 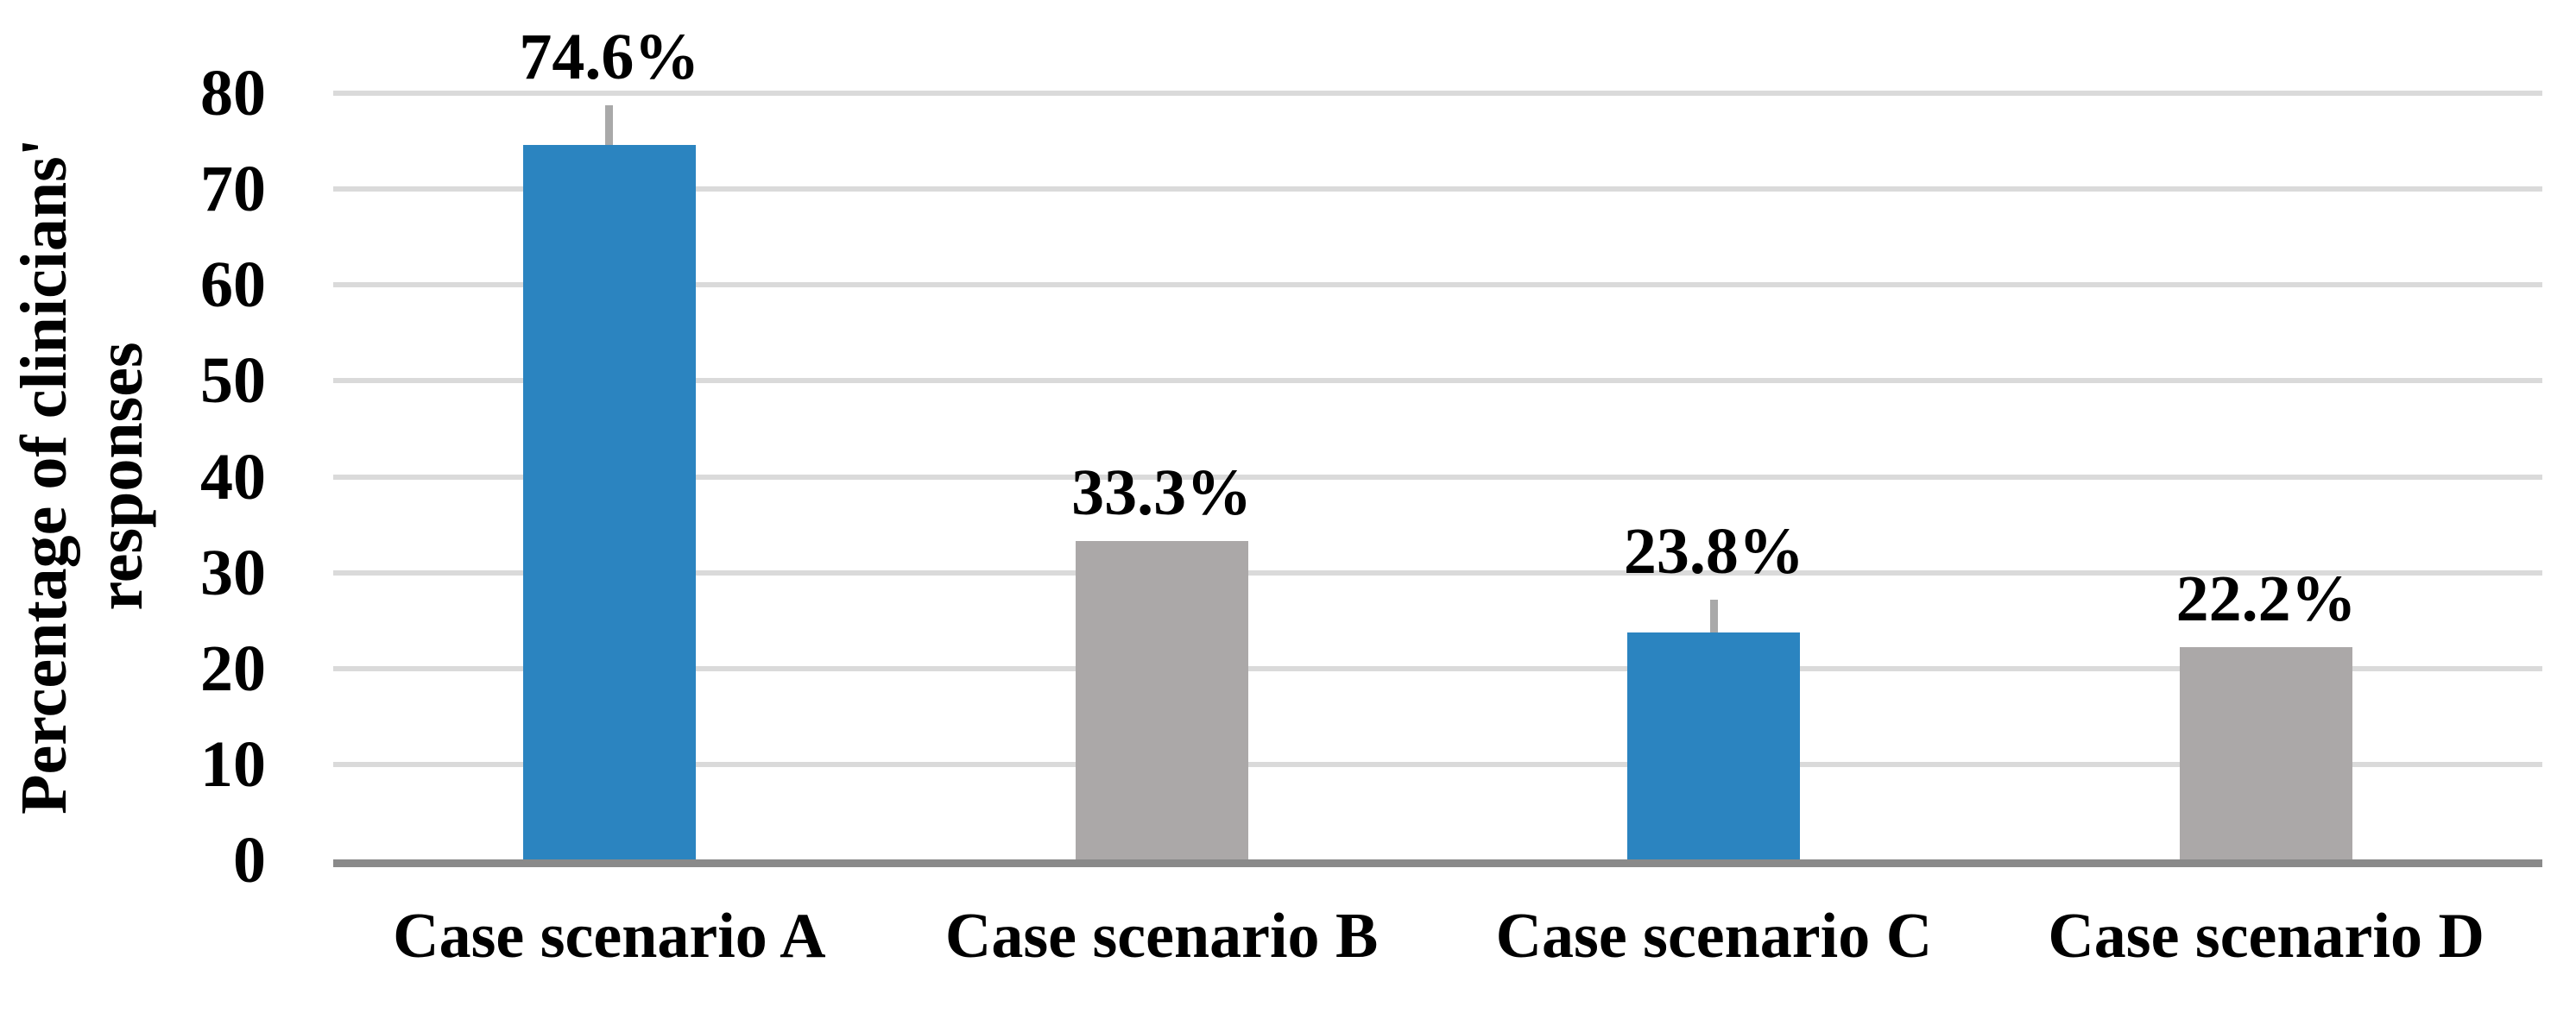 What do you see at coordinates (233, 668) in the screenshot?
I see `y-tick-label: 20` at bounding box center [233, 668].